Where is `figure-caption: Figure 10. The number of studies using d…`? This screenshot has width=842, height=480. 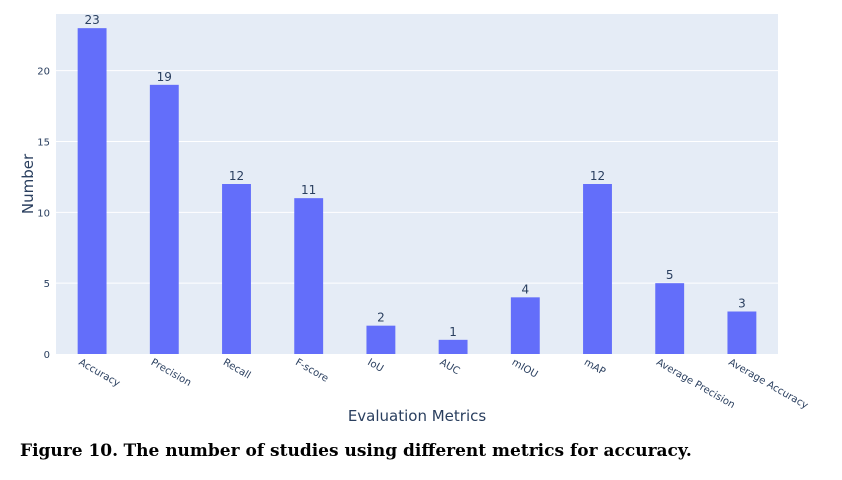 figure-caption: Figure 10. The number of studies using d… is located at coordinates (420, 451).